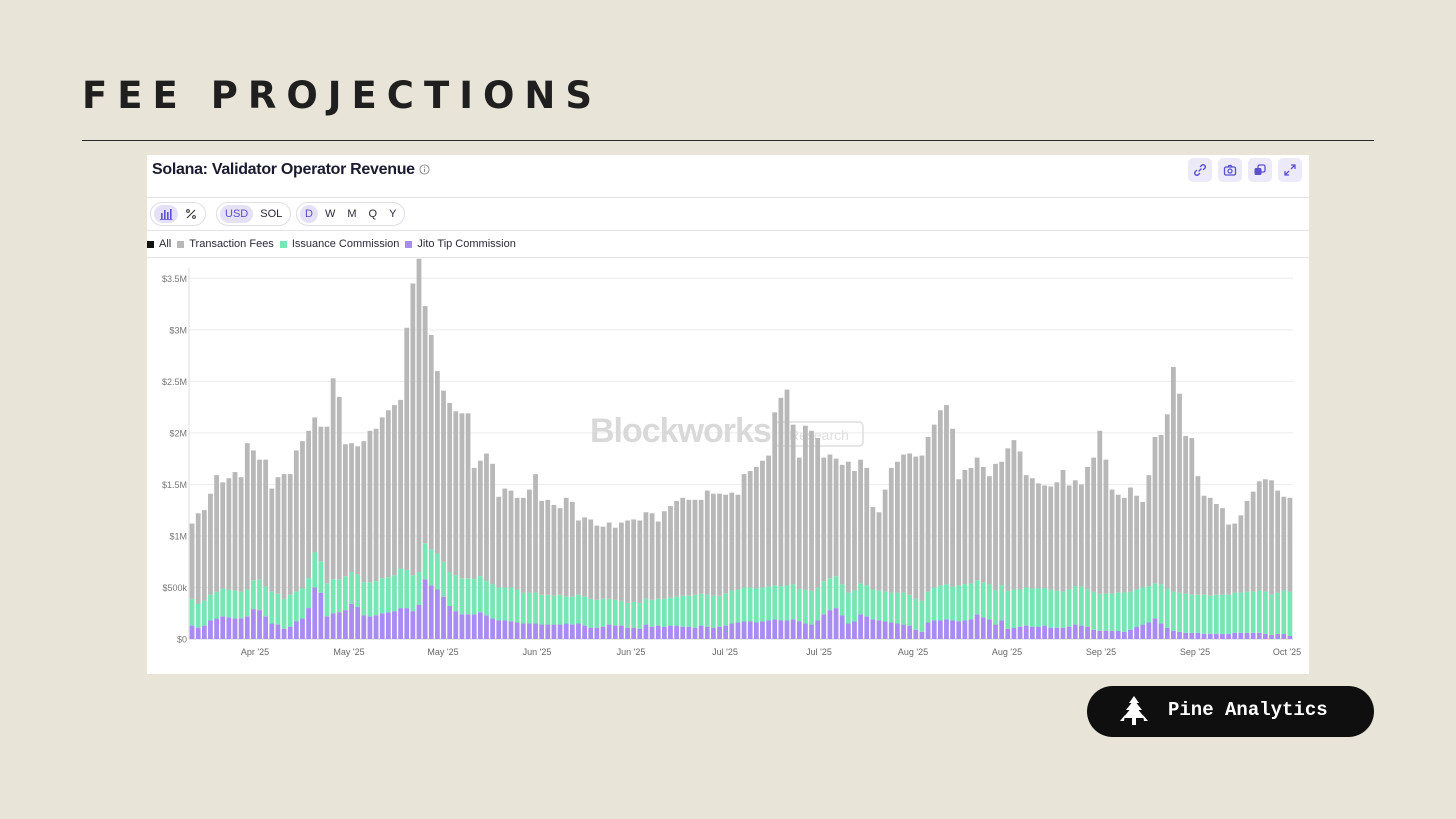 The width and height of the screenshot is (1456, 819). I want to click on period-y-button: Y, so click(393, 214).